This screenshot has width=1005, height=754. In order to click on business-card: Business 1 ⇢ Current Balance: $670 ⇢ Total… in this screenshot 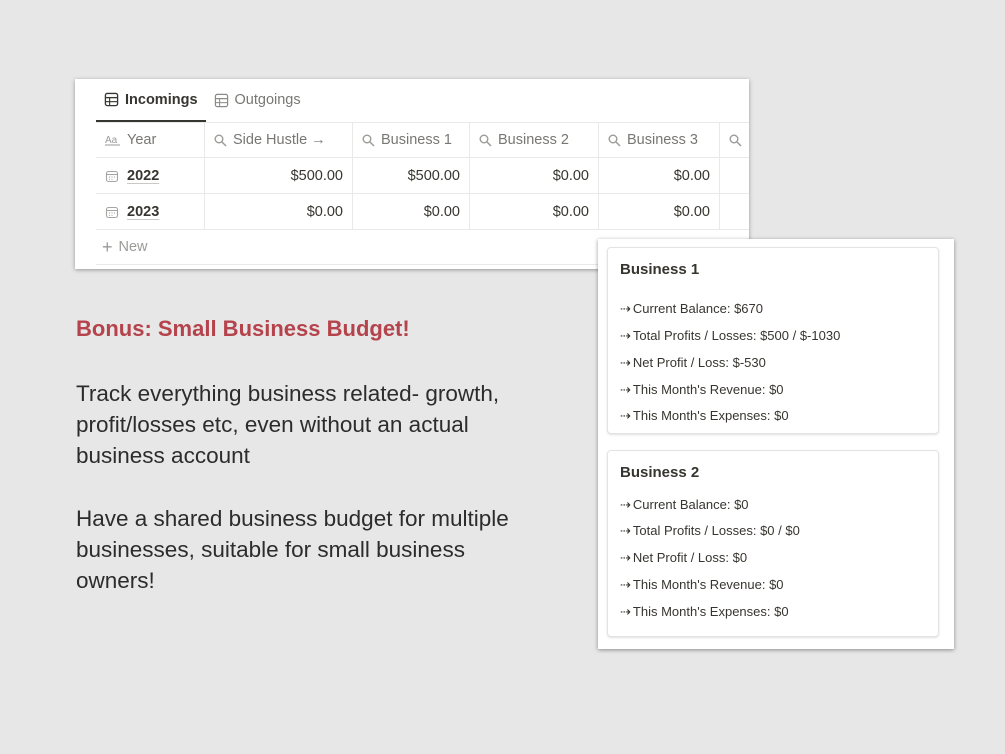, I will do `click(773, 340)`.